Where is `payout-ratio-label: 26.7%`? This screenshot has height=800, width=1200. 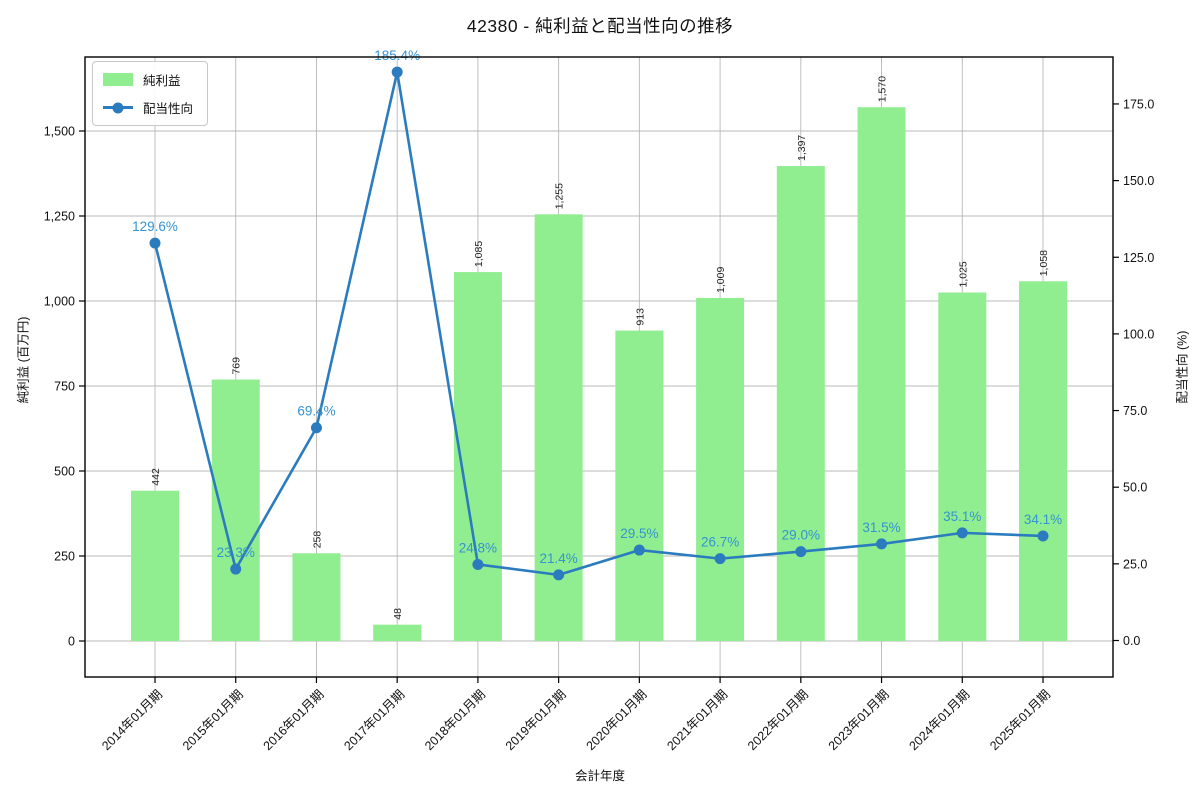 payout-ratio-label: 26.7% is located at coordinates (720, 542).